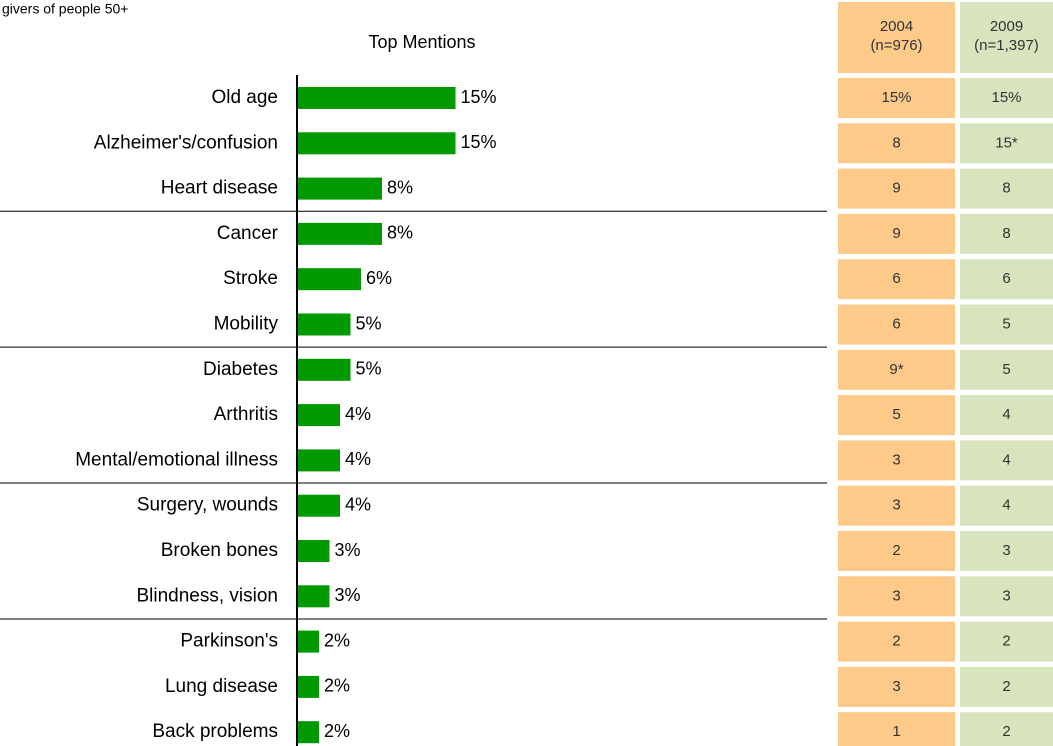 The image size is (1053, 746). Describe the element at coordinates (246, 414) in the screenshot. I see `category-label: Arthritis` at that location.